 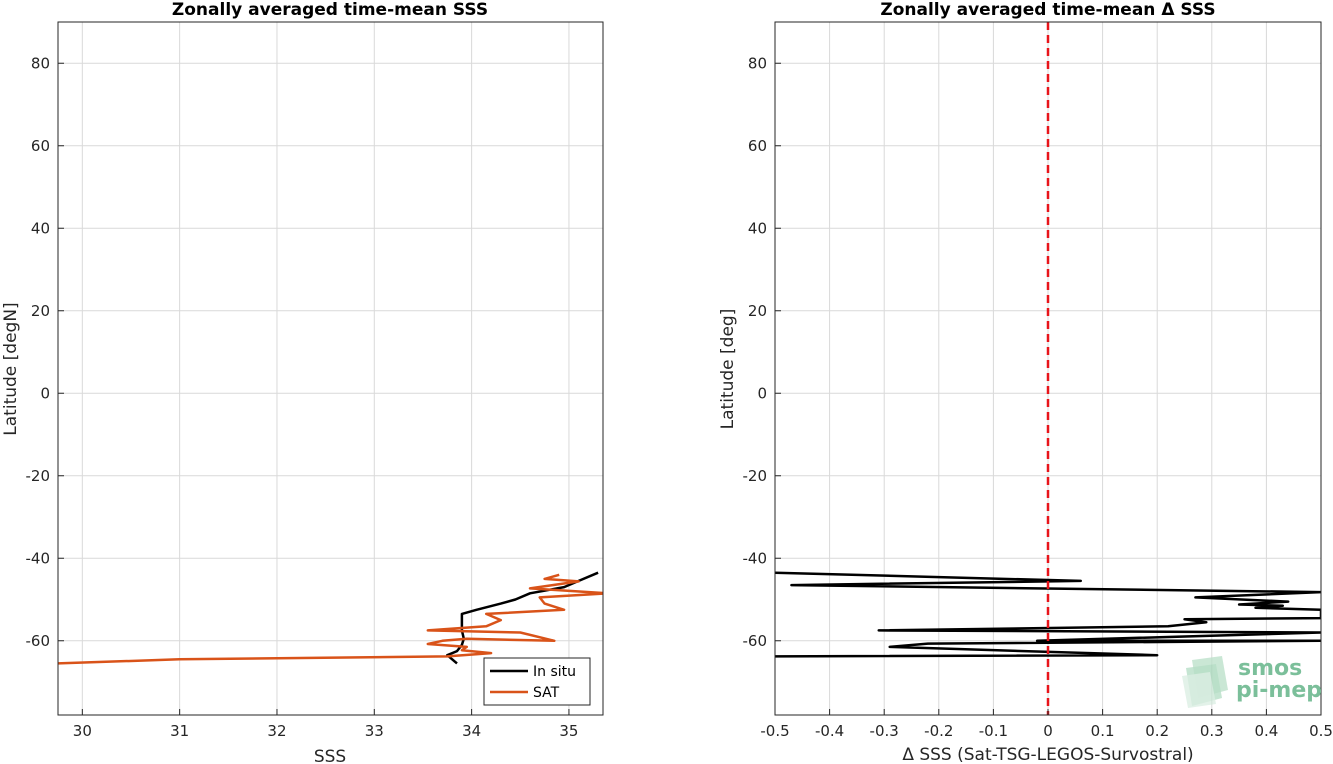 What do you see at coordinates (179, 731) in the screenshot?
I see `sss-x-tick-label: 31` at bounding box center [179, 731].